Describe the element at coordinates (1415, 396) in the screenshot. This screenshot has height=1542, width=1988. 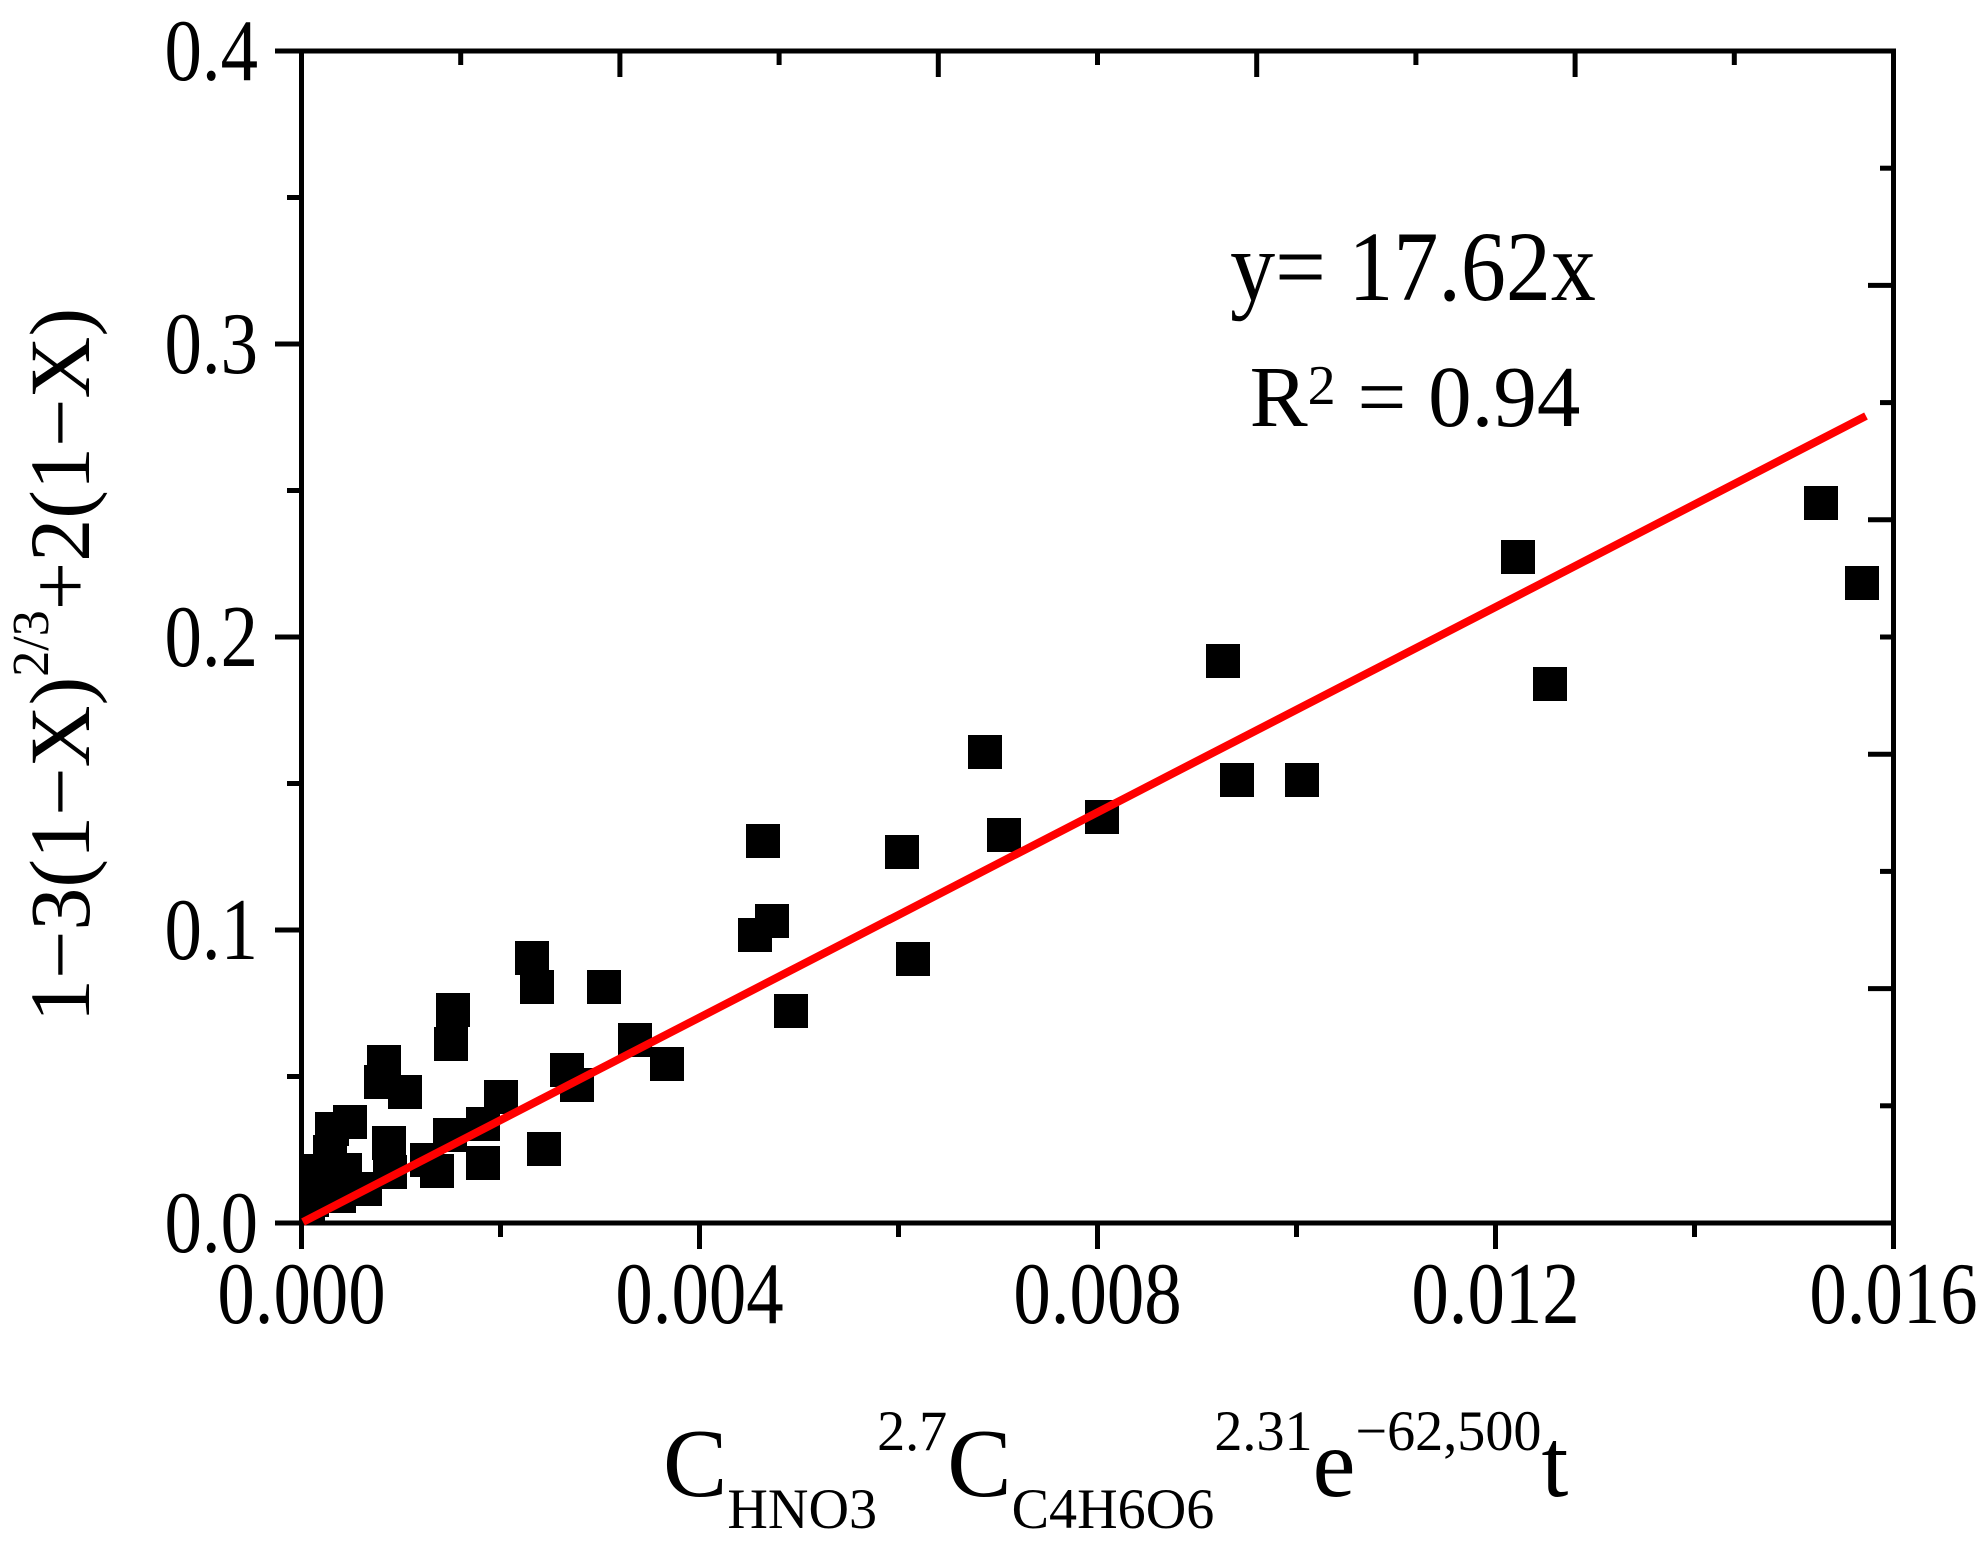
I see `svg-text: R2 = 0.94` at that location.